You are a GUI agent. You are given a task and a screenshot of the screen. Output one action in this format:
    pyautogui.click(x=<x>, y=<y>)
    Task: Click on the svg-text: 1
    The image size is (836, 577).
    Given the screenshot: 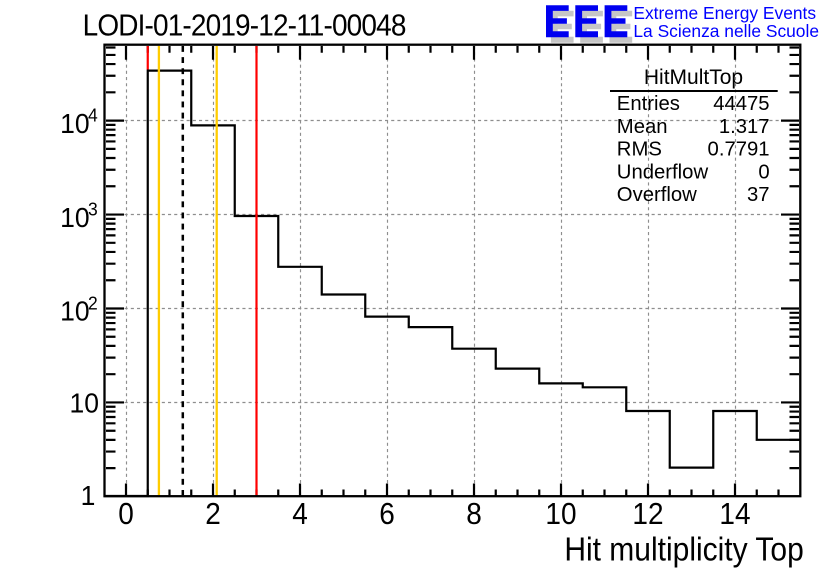 What is the action you would take?
    pyautogui.click(x=88, y=495)
    